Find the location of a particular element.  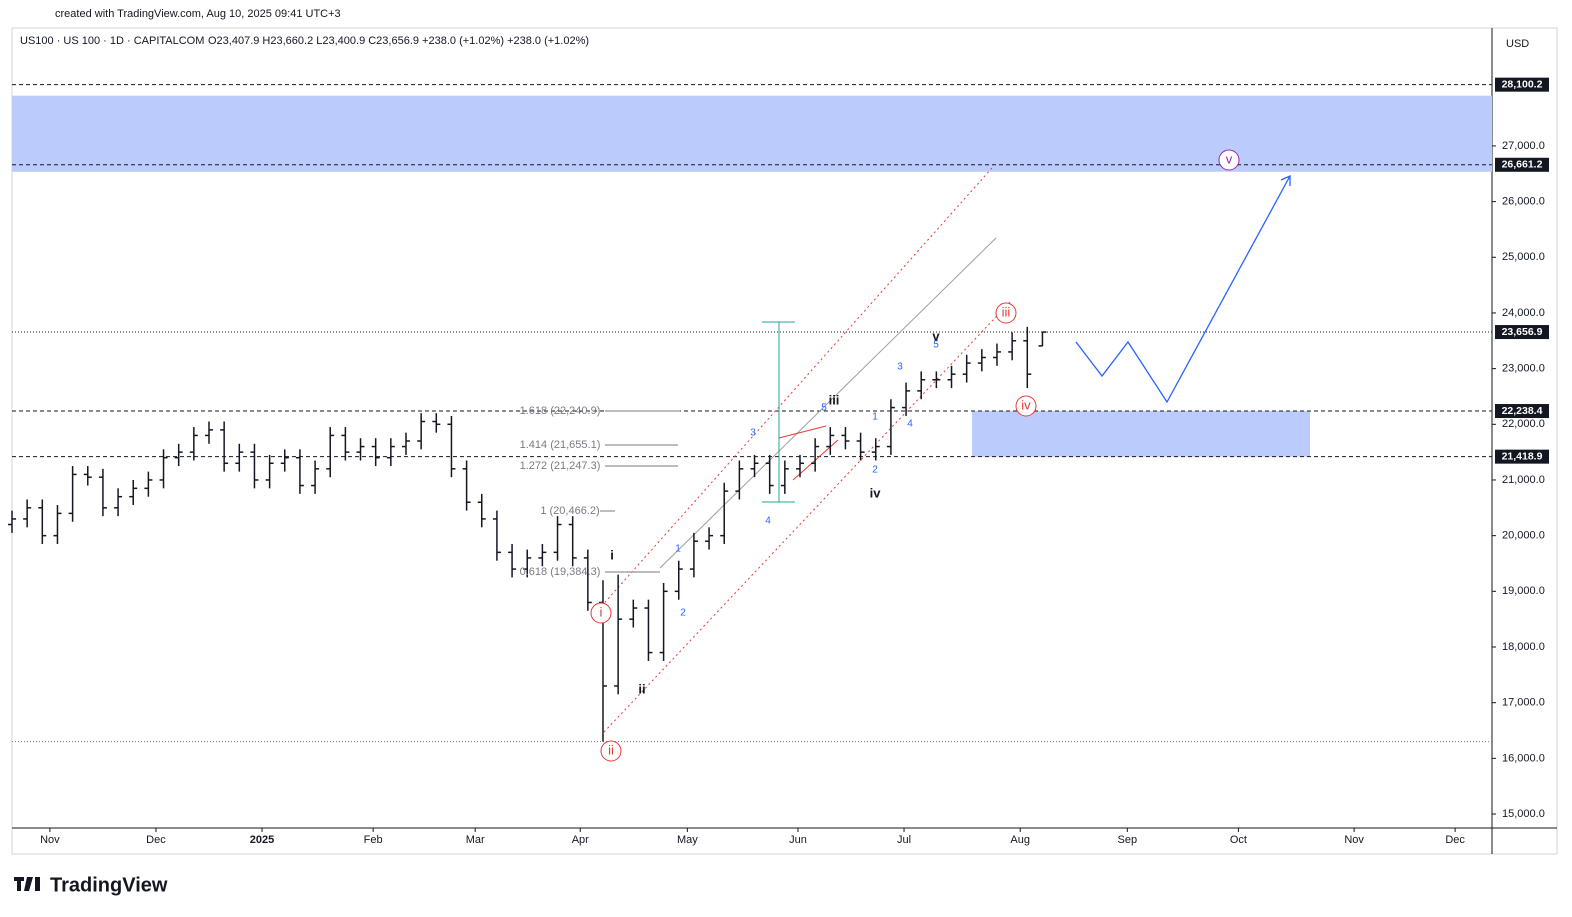

fib-label: 1 (20,466.2) is located at coordinates (569, 511).